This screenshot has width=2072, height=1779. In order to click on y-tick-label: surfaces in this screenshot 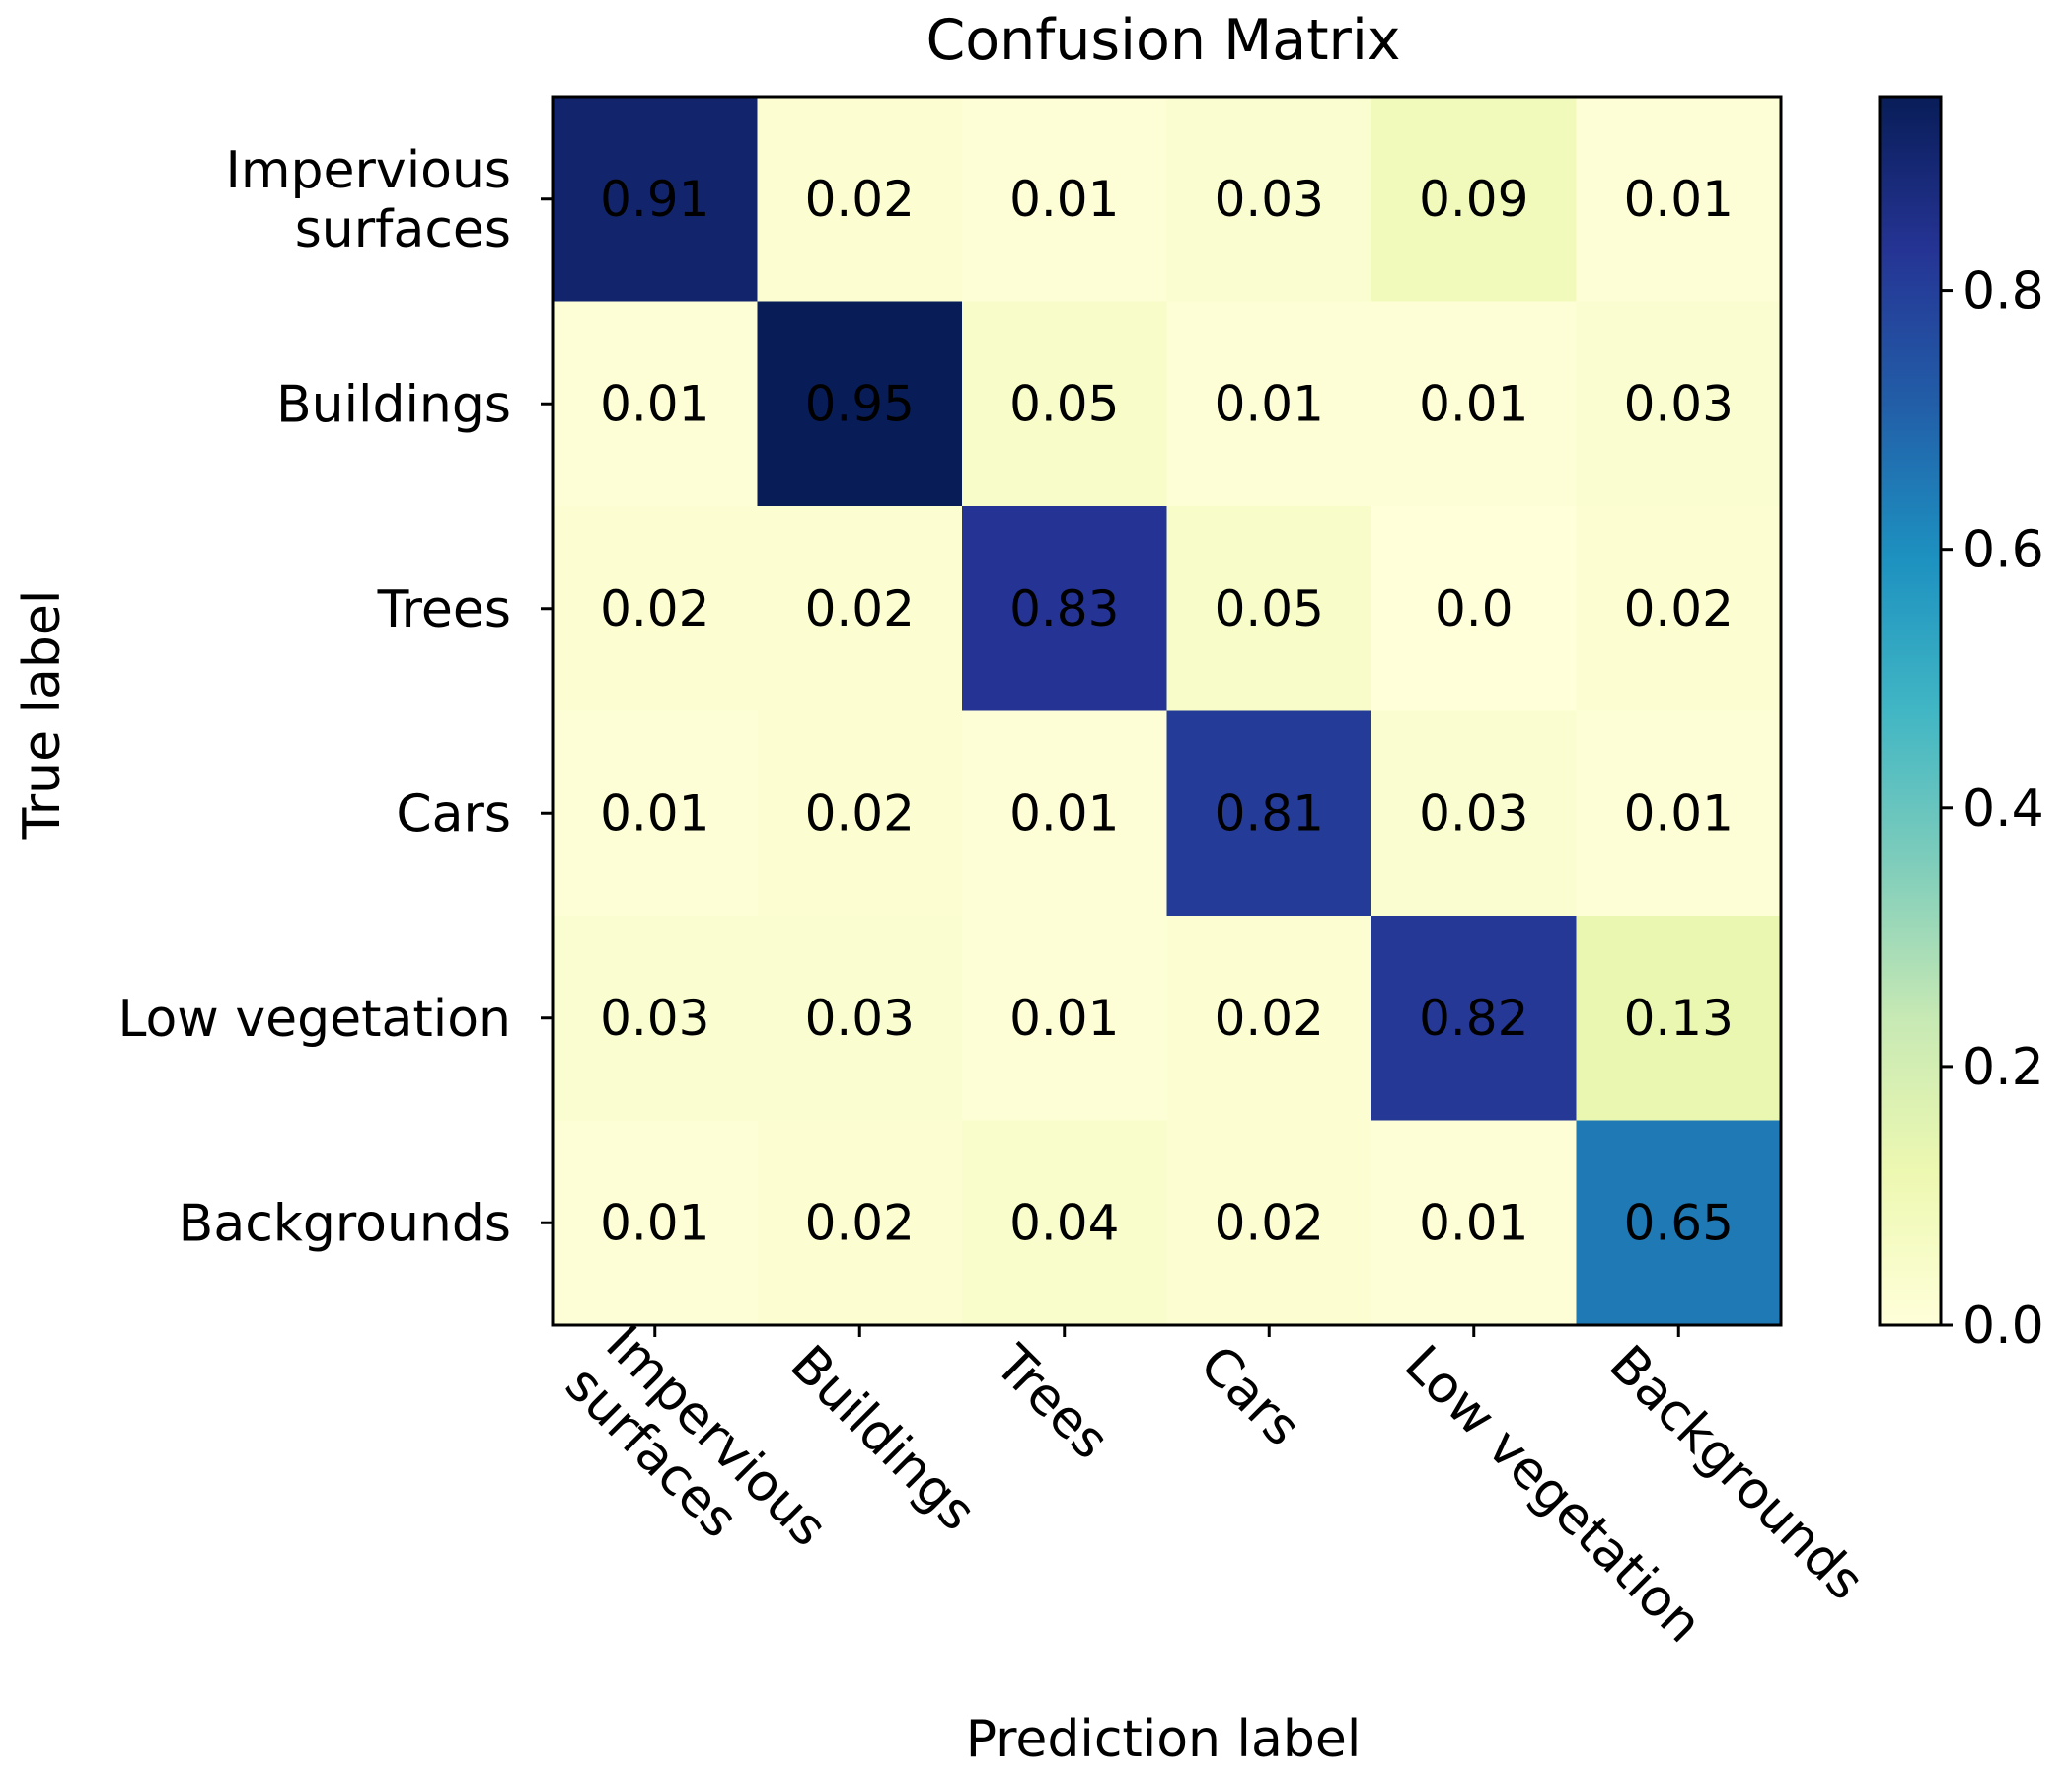, I will do `click(403, 229)`.